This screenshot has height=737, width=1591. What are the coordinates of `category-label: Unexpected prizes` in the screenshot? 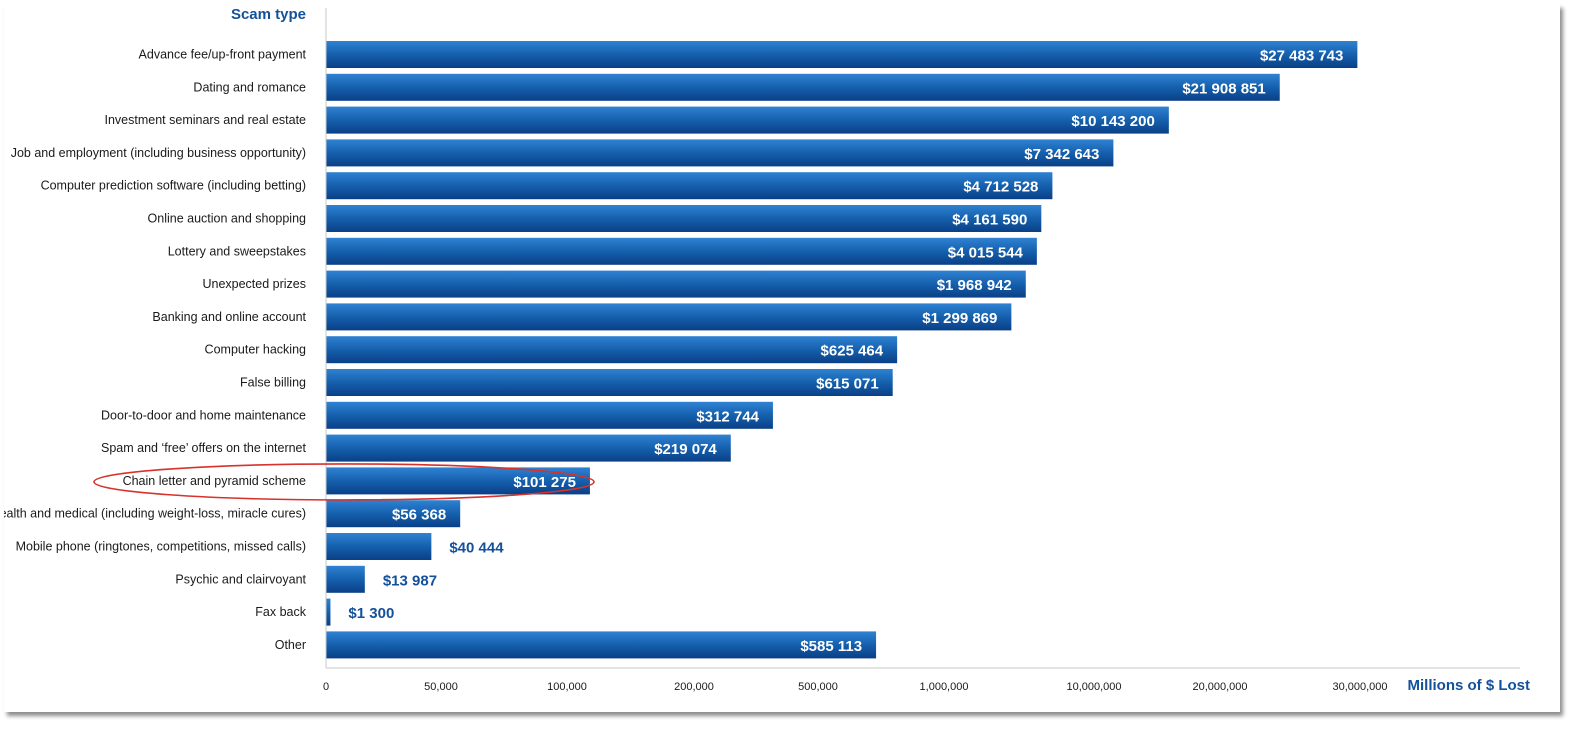 It's located at (254, 284).